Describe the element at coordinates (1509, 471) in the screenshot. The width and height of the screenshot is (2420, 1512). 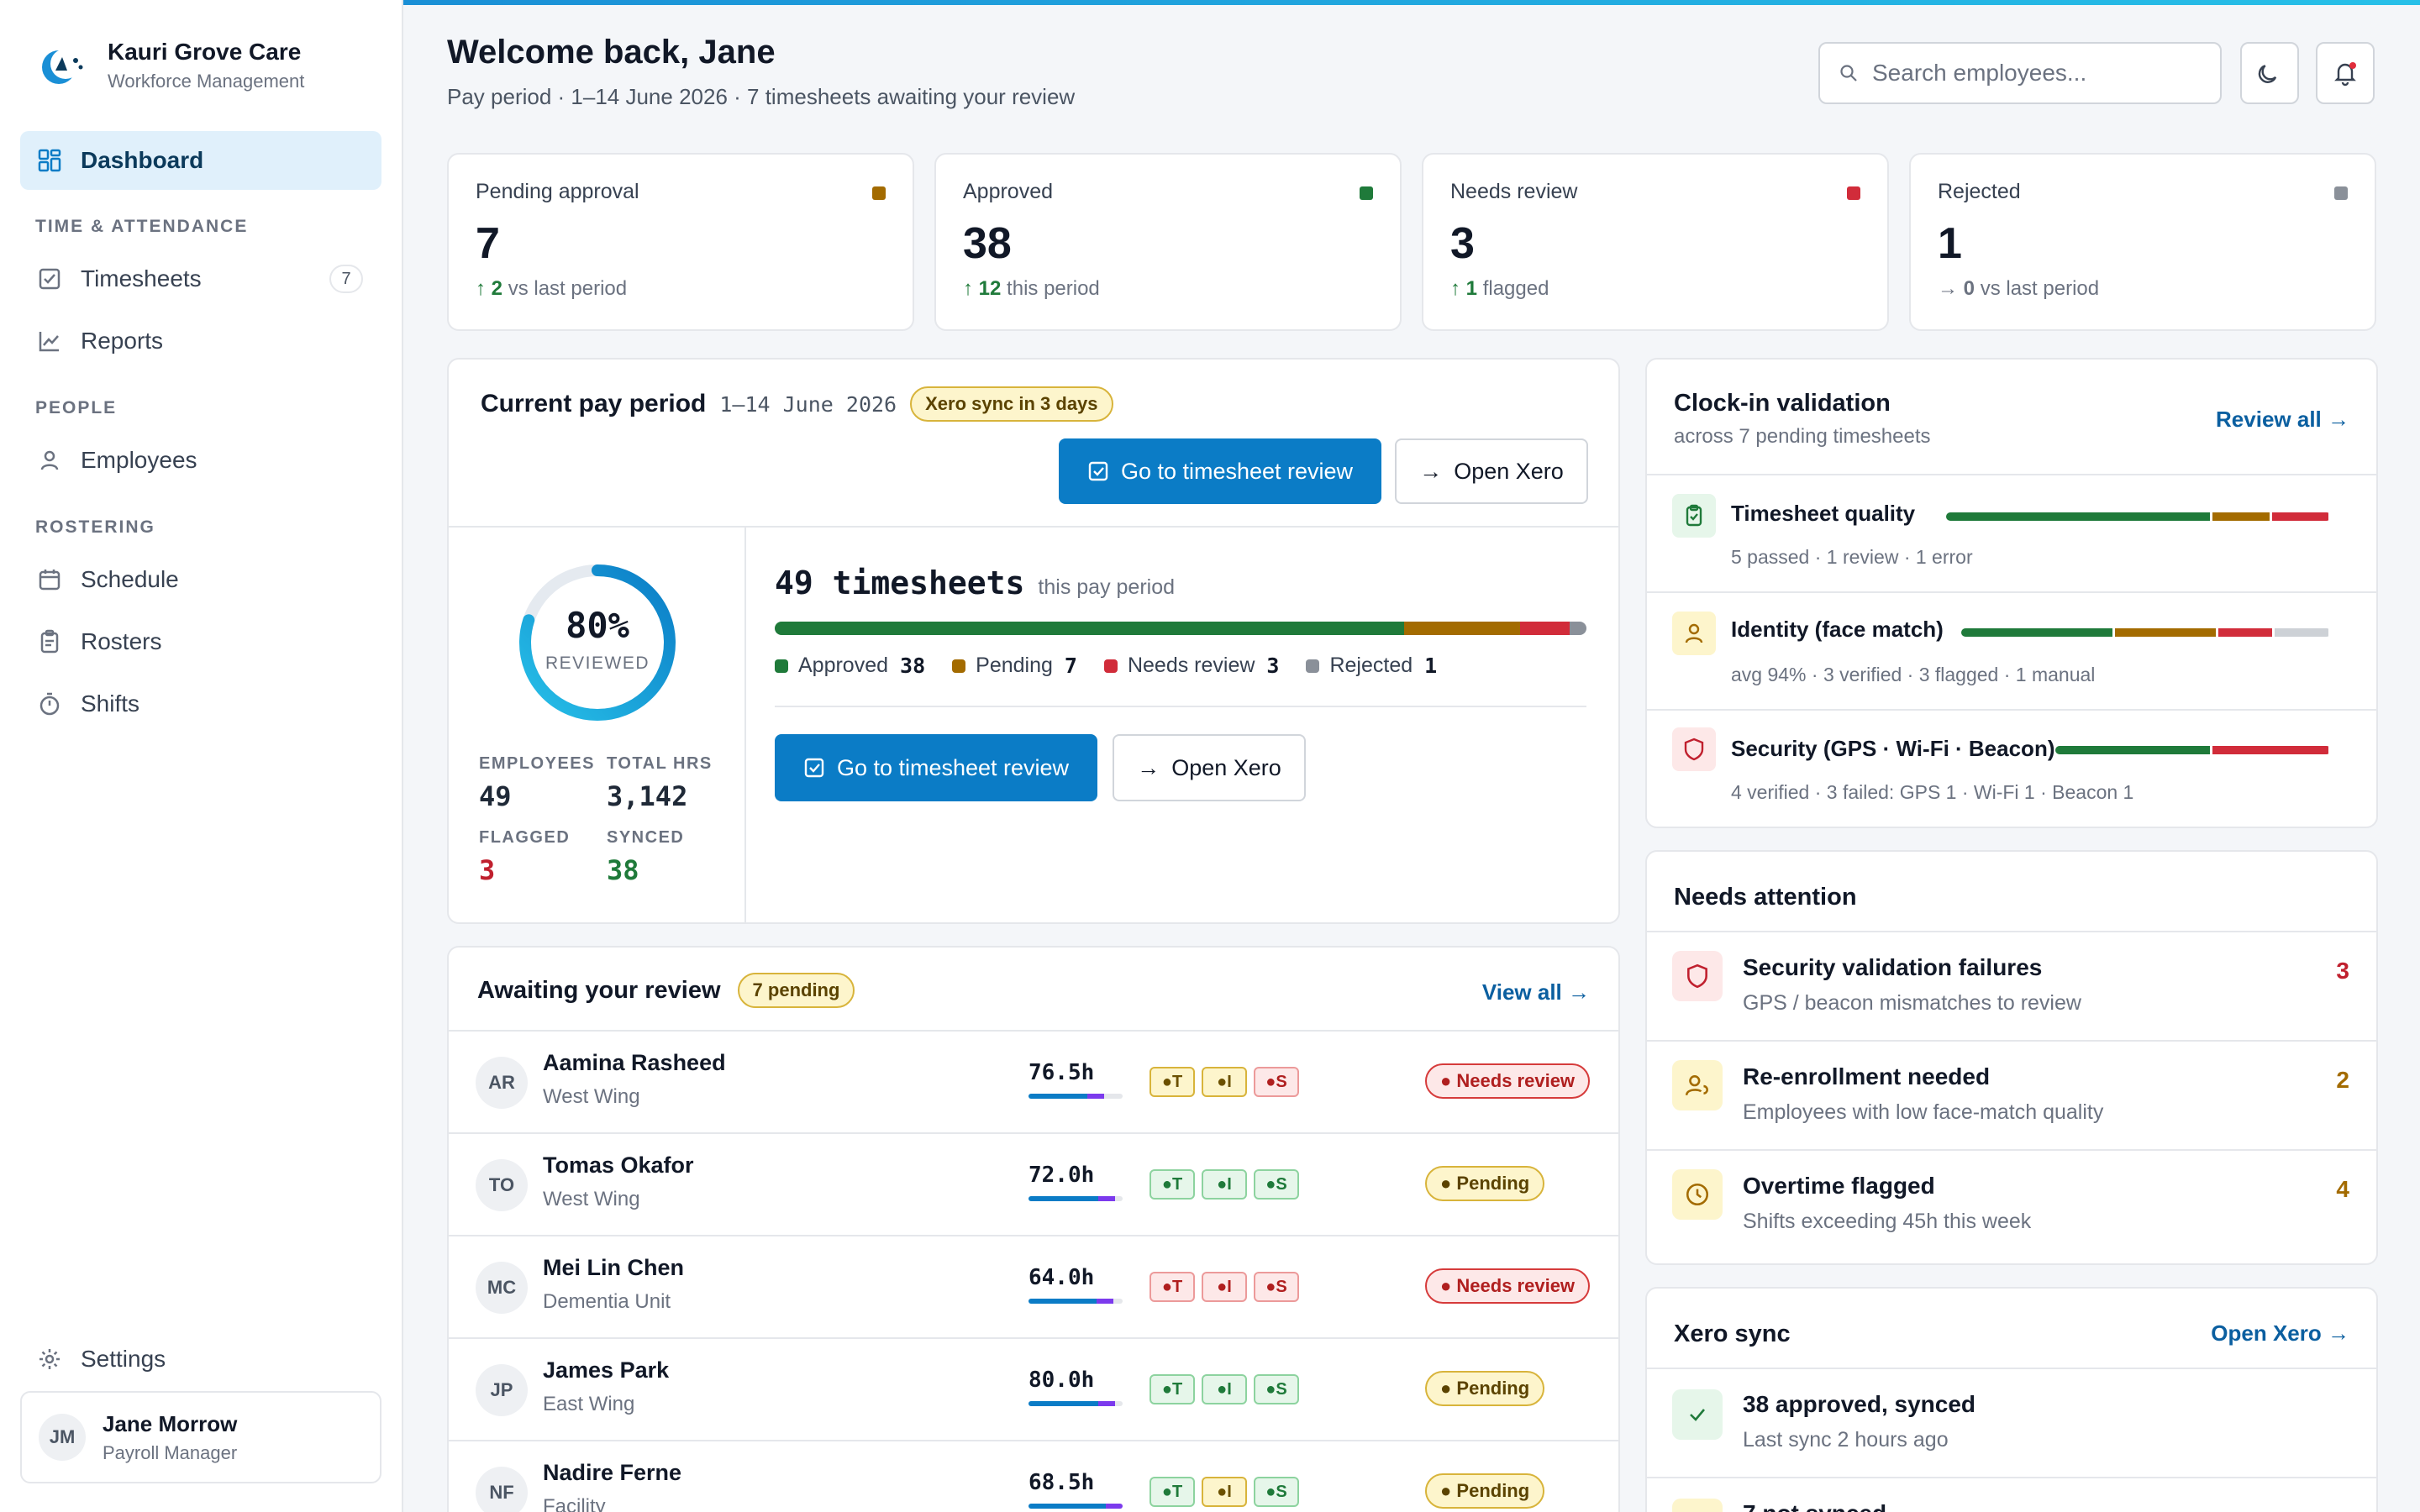
I see `button-label: Open Xero` at that location.